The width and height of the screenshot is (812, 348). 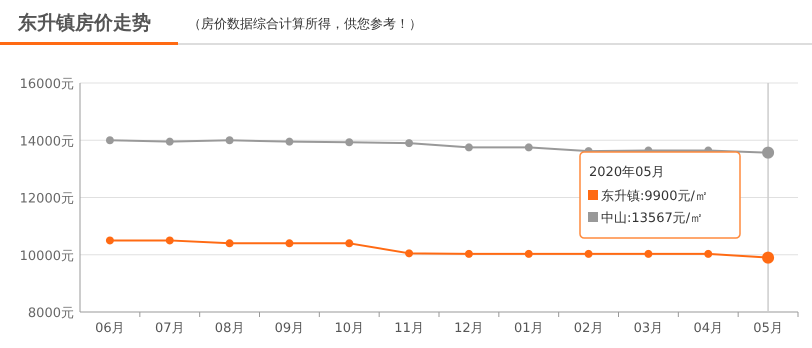 What do you see at coordinates (469, 328) in the screenshot?
I see `x-tick-label: 12月` at bounding box center [469, 328].